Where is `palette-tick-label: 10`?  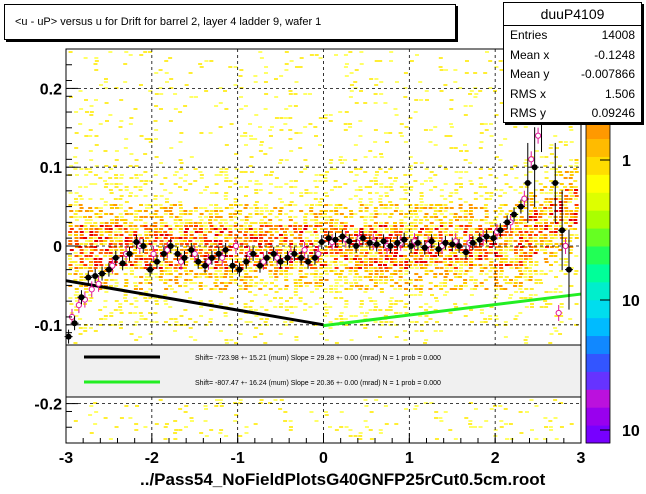 palette-tick-label: 10 is located at coordinates (631, 301).